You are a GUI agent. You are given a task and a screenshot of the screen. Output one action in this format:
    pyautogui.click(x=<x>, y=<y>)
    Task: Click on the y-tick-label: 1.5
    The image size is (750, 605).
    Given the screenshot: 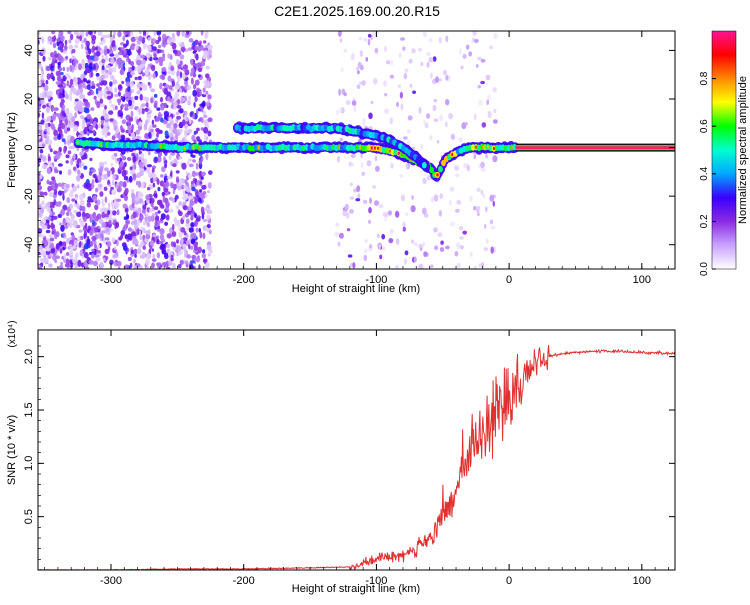 What is the action you would take?
    pyautogui.click(x=29, y=409)
    